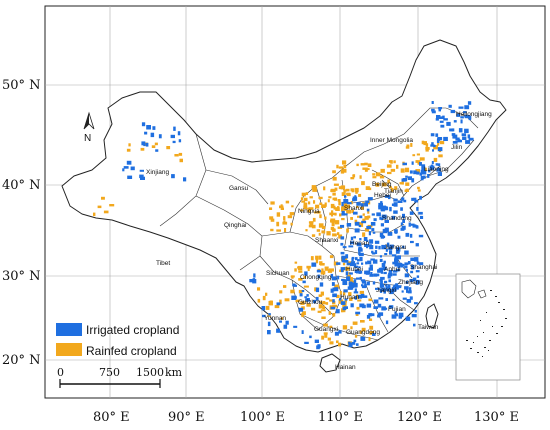 The image size is (550, 430). What do you see at coordinates (235, 225) in the screenshot?
I see `label-qinghai: Qinghai` at bounding box center [235, 225].